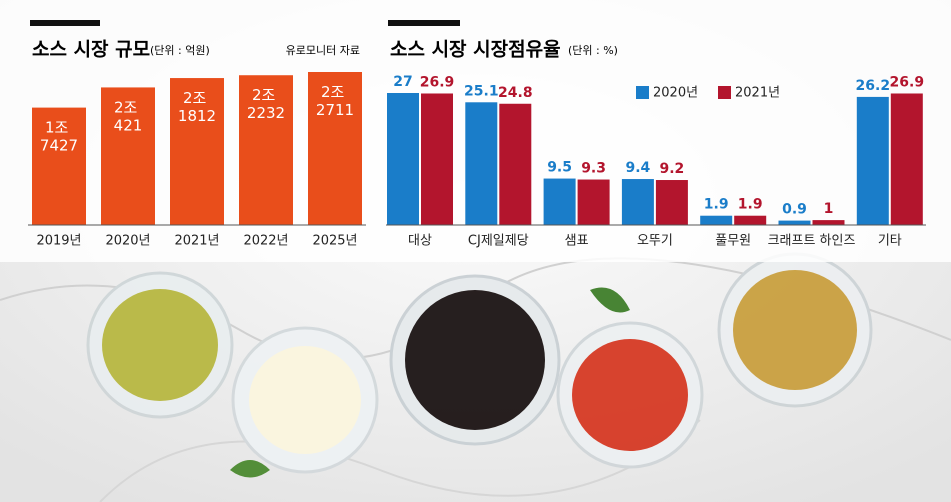 The width and height of the screenshot is (951, 502). I want to click on legend-label: 2021년, so click(757, 93).